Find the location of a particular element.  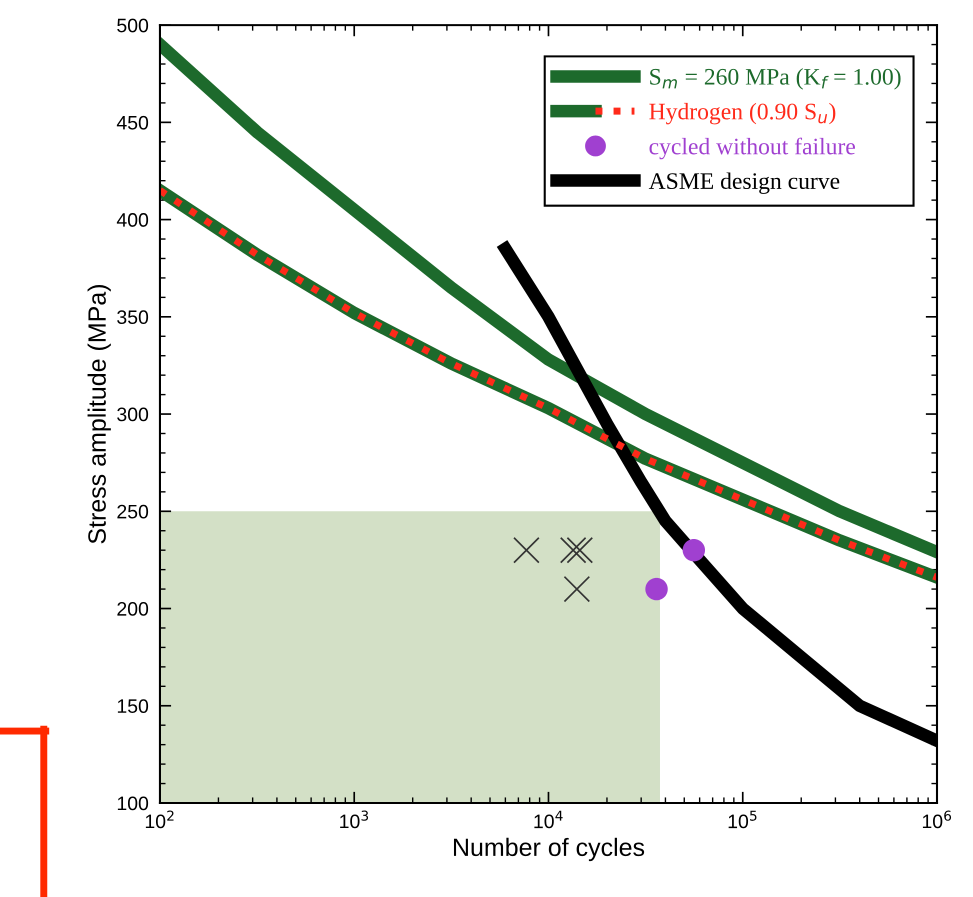

y-tick-label: 300 is located at coordinates (132, 415).